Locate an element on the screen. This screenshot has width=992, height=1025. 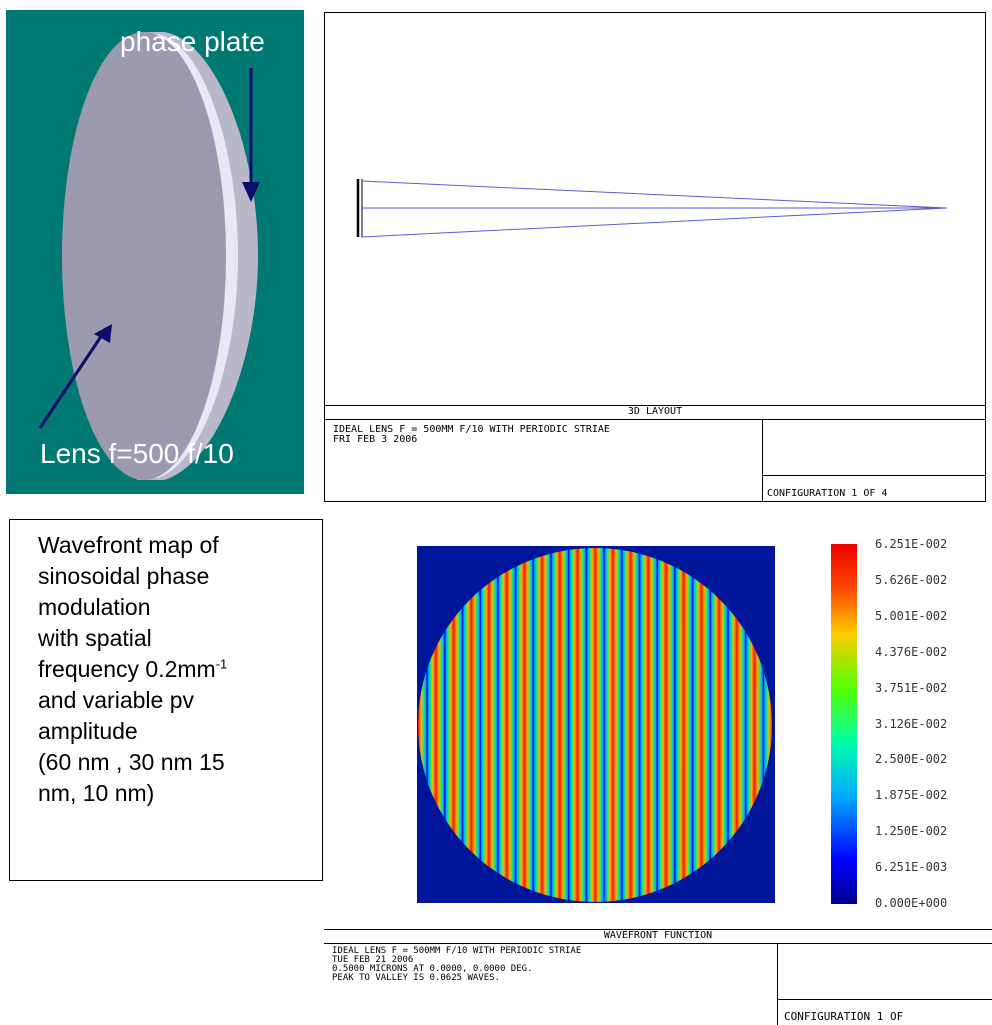
colorbar-tick-label: 0.000E+000 is located at coordinates (911, 903).